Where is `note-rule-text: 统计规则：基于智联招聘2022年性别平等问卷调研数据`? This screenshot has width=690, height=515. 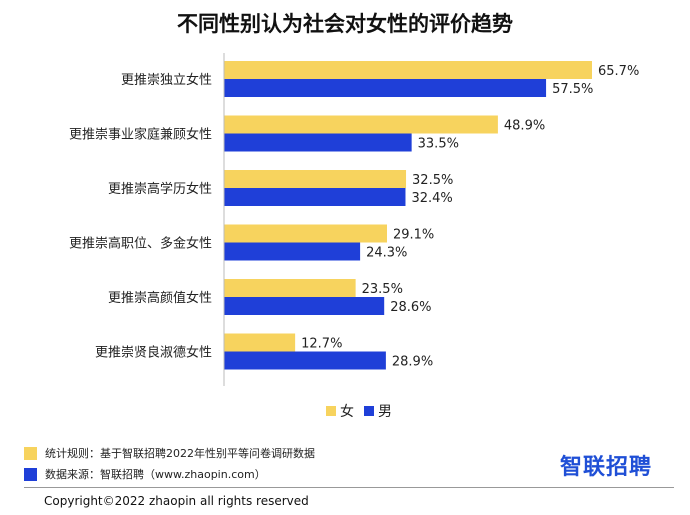 note-rule-text: 统计规则：基于智联招聘2022年性别平等问卷调研数据 is located at coordinates (180, 453).